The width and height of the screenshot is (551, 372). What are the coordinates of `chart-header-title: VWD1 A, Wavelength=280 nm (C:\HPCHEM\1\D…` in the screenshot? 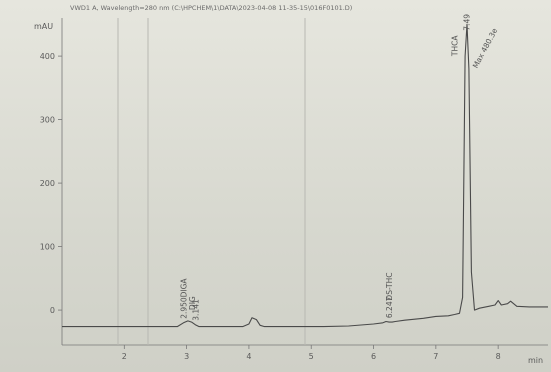 It's located at (211, 8).